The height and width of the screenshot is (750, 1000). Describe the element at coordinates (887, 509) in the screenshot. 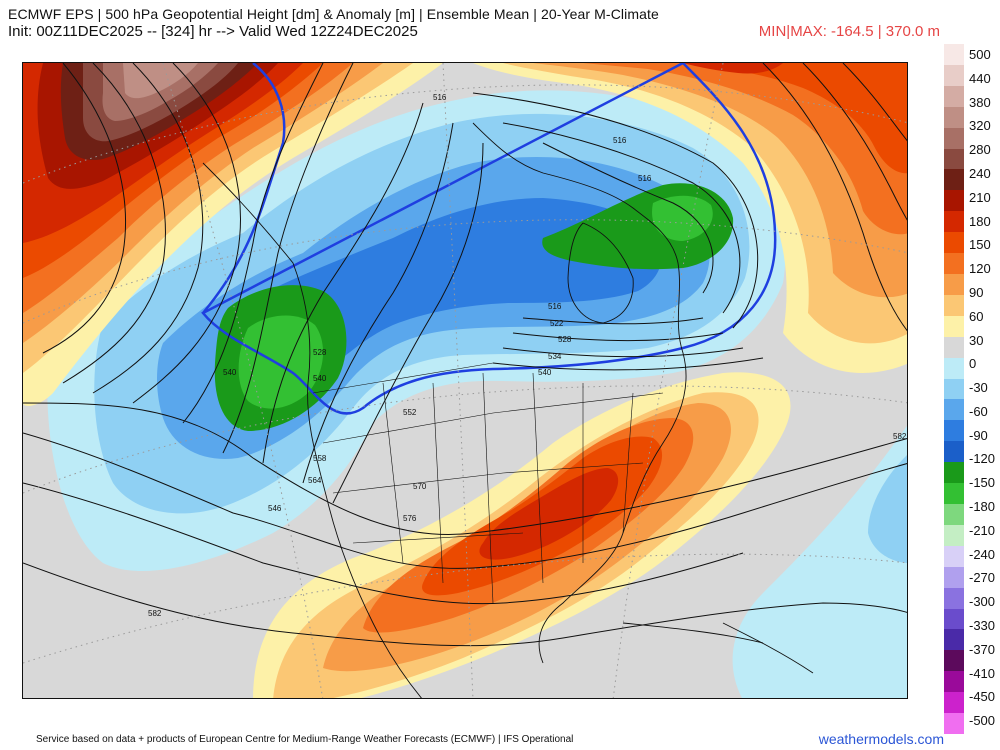

I see `anomaly-neg-atlantic-mid` at that location.